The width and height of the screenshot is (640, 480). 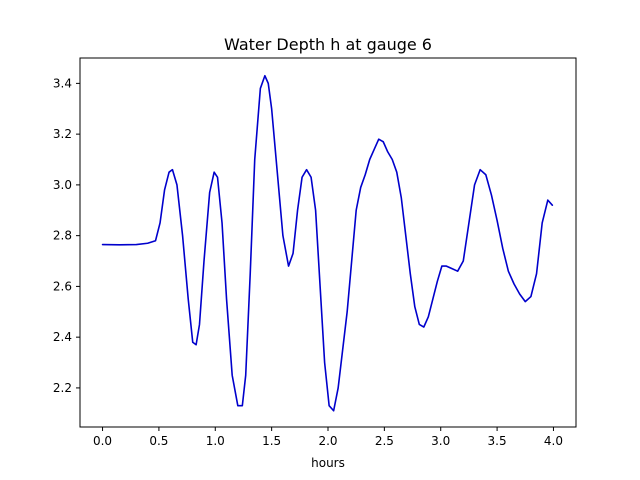 What do you see at coordinates (62, 337) in the screenshot?
I see `y-tick-label: 2.4` at bounding box center [62, 337].